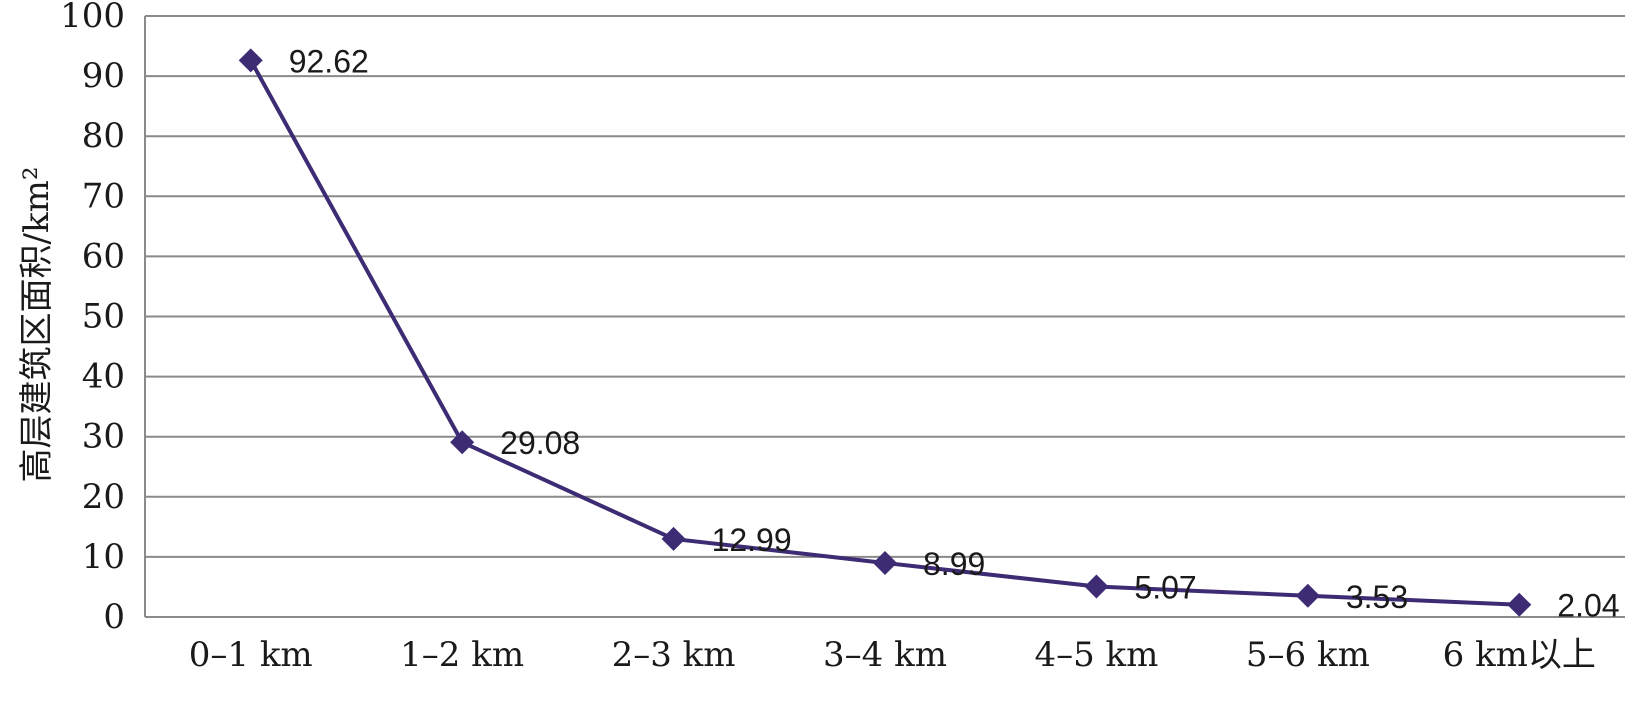  What do you see at coordinates (103, 437) in the screenshot?
I see `y-tick-label: 30` at bounding box center [103, 437].